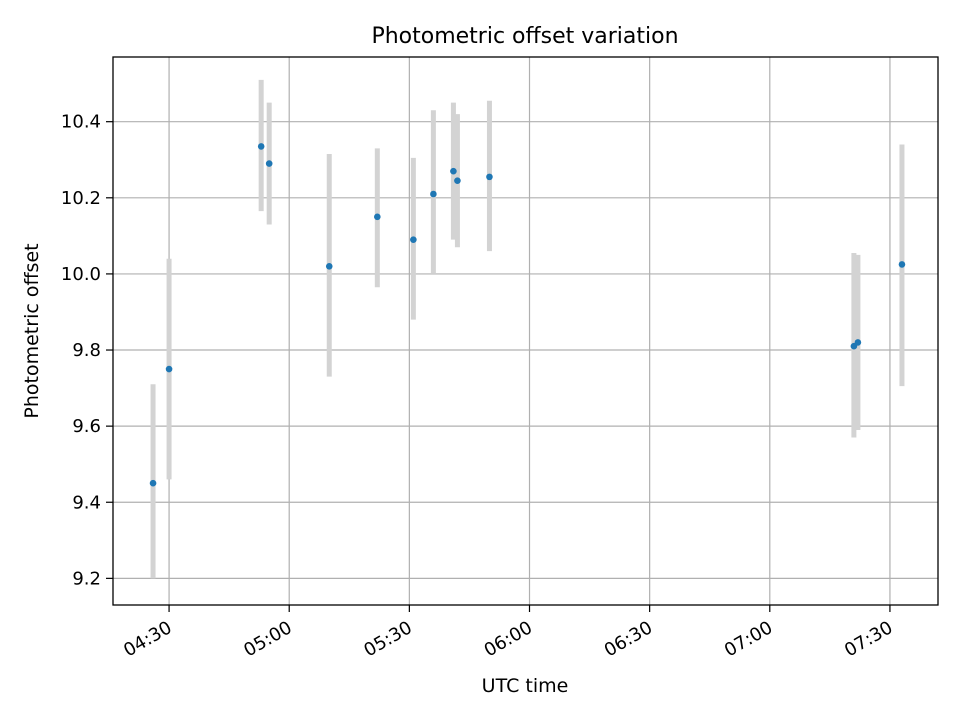  Describe the element at coordinates (267, 639) in the screenshot. I see `x-tick-label: 05:00` at that location.